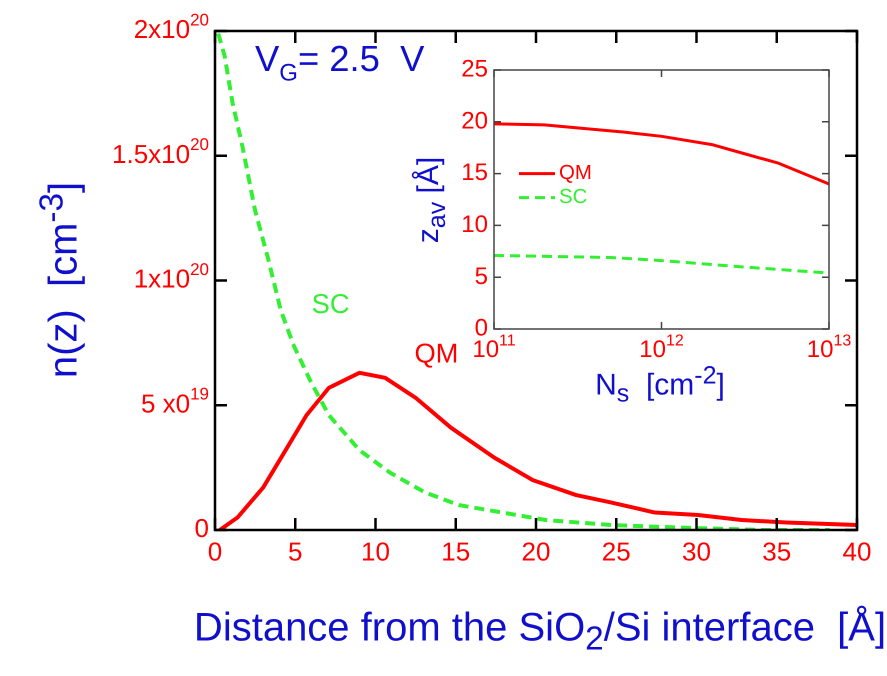 The height and width of the screenshot is (676, 887). What do you see at coordinates (474, 172) in the screenshot?
I see `y-tick-label: 15` at bounding box center [474, 172].